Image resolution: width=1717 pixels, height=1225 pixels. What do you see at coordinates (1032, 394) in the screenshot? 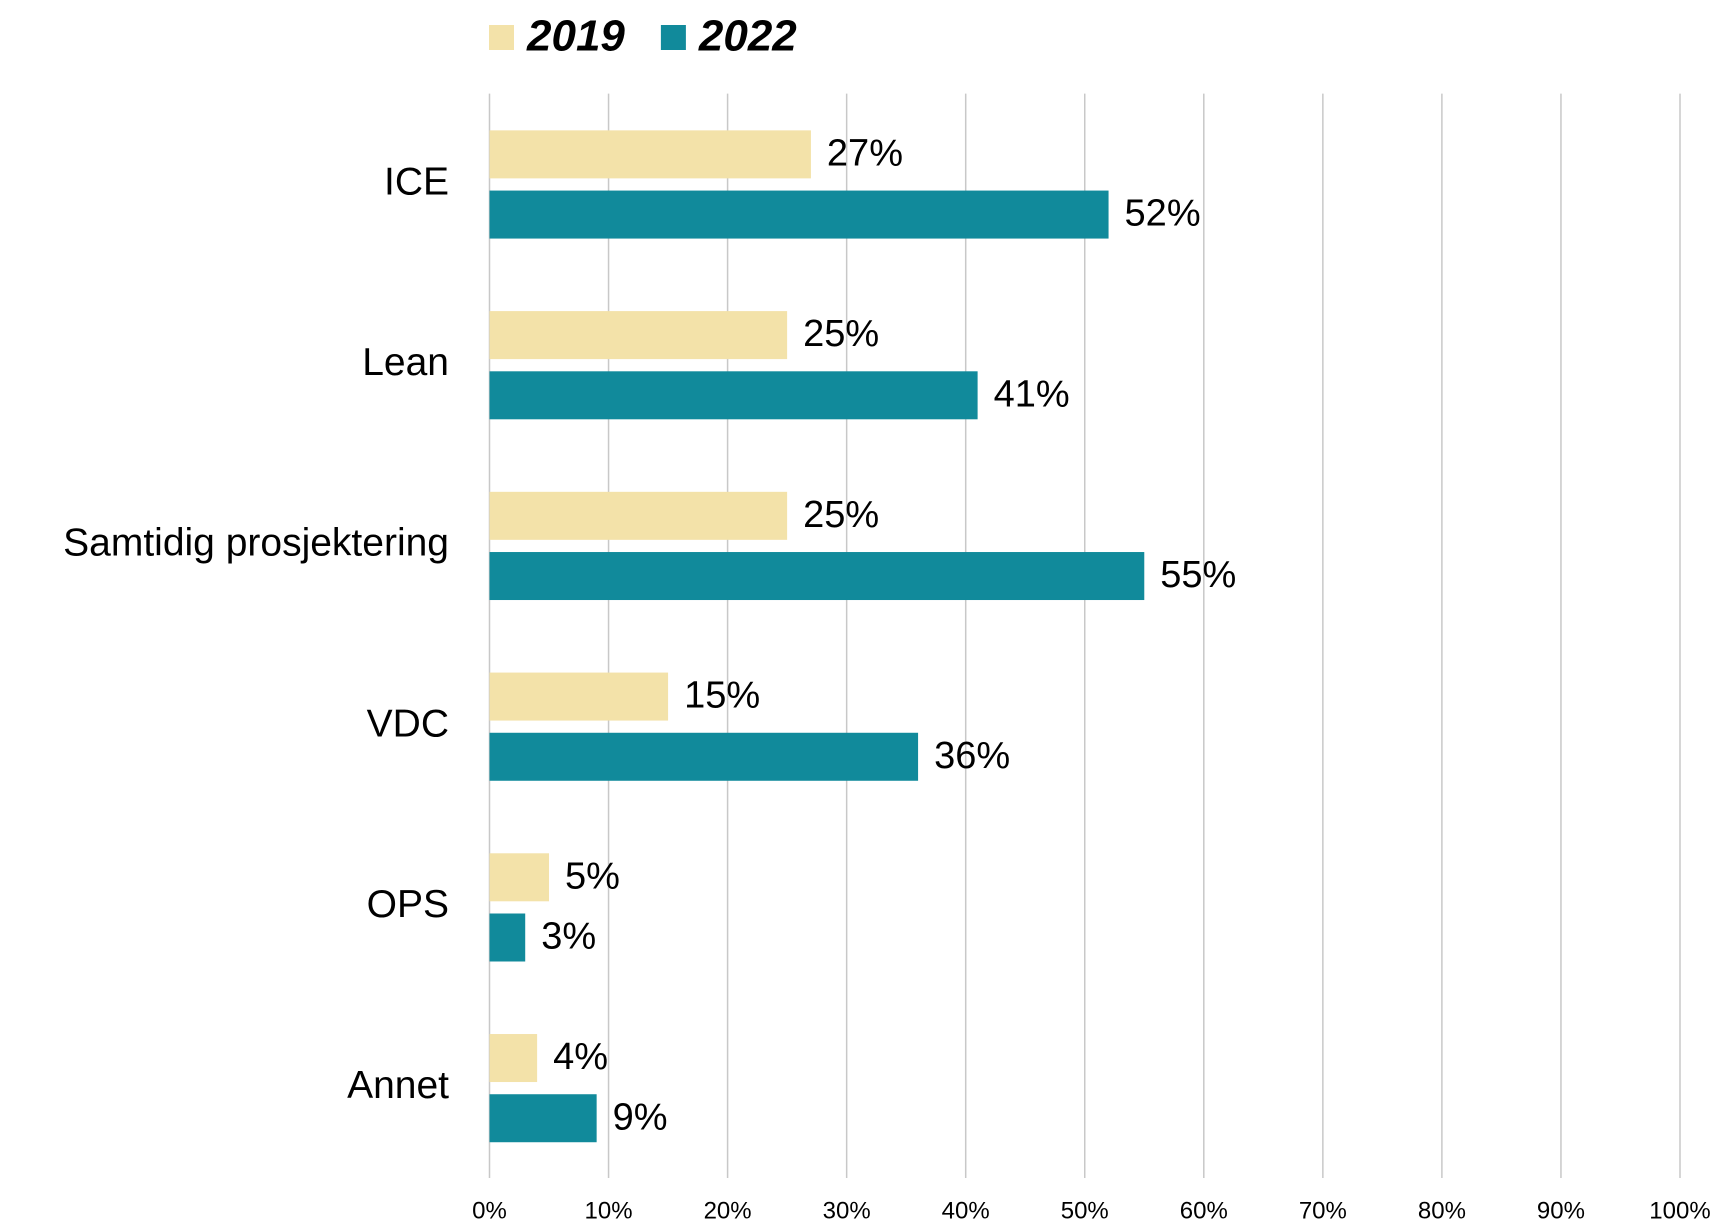
I see `data-label: 41%` at bounding box center [1032, 394].